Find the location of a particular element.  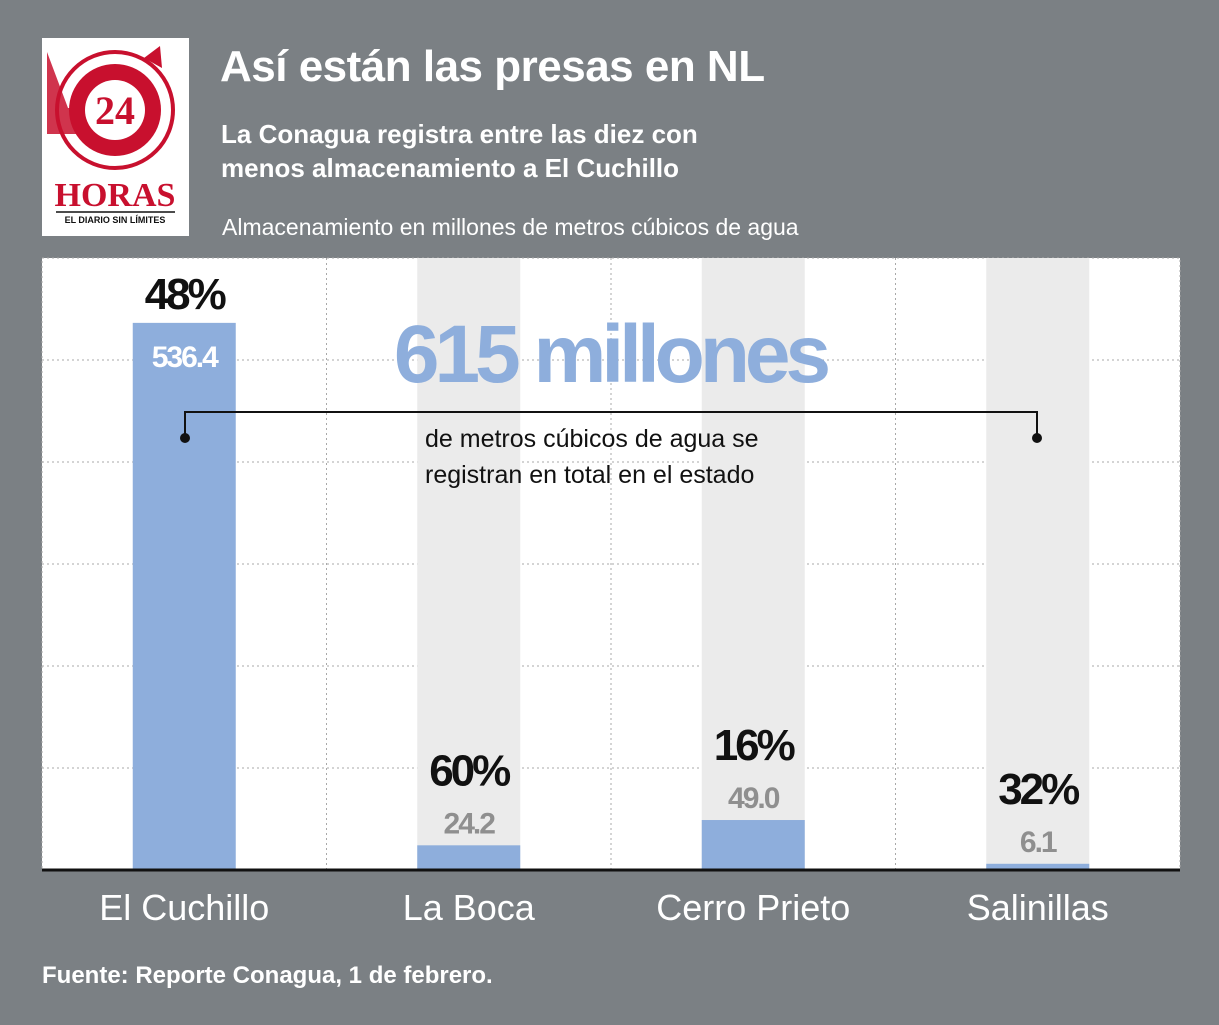

logo-number: 24 is located at coordinates (115, 110).